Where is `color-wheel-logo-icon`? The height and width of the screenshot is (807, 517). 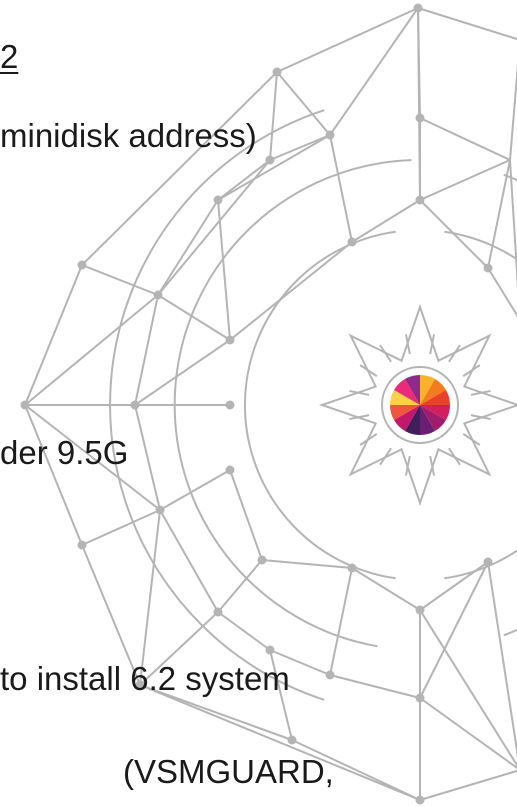 color-wheel-logo-icon is located at coordinates (420, 405).